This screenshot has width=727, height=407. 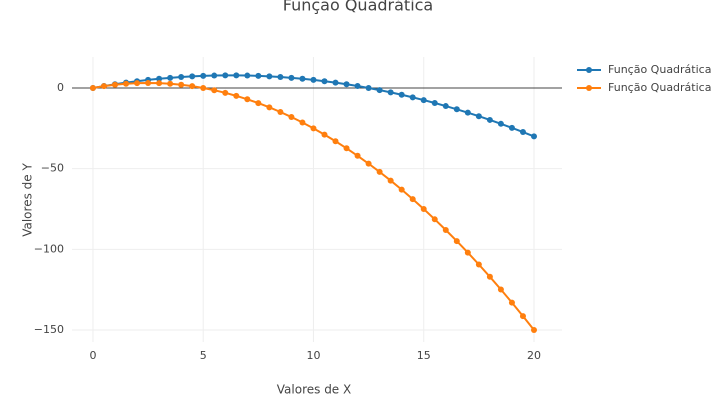 What do you see at coordinates (49, 329) in the screenshot?
I see `y-tick-label: −150` at bounding box center [49, 329].